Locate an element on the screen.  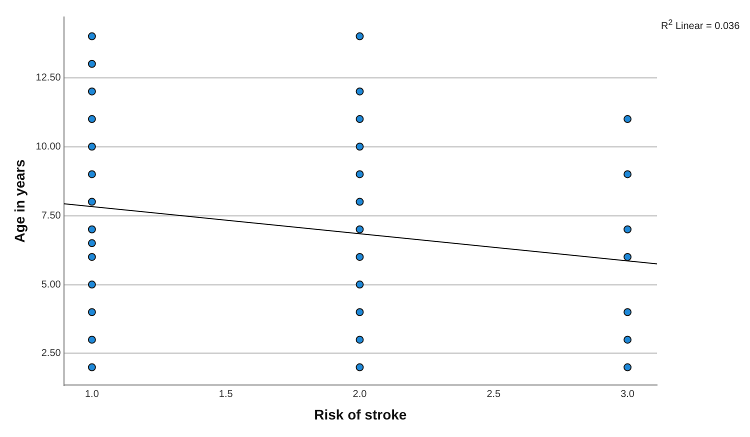
x-tick-label: 1.5 is located at coordinates (226, 394).